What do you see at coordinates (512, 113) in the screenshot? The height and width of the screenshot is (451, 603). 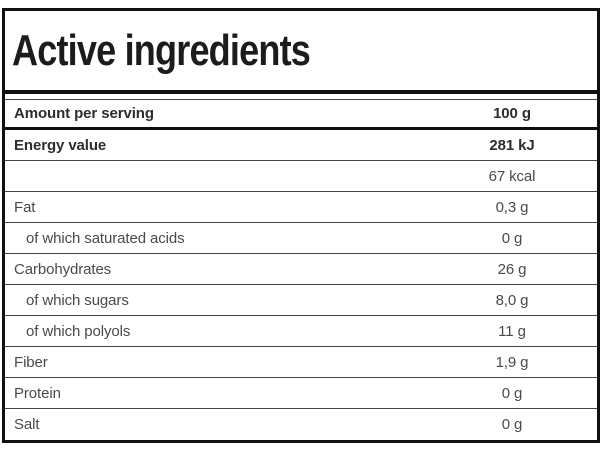 I see `header-value: 100 g` at bounding box center [512, 113].